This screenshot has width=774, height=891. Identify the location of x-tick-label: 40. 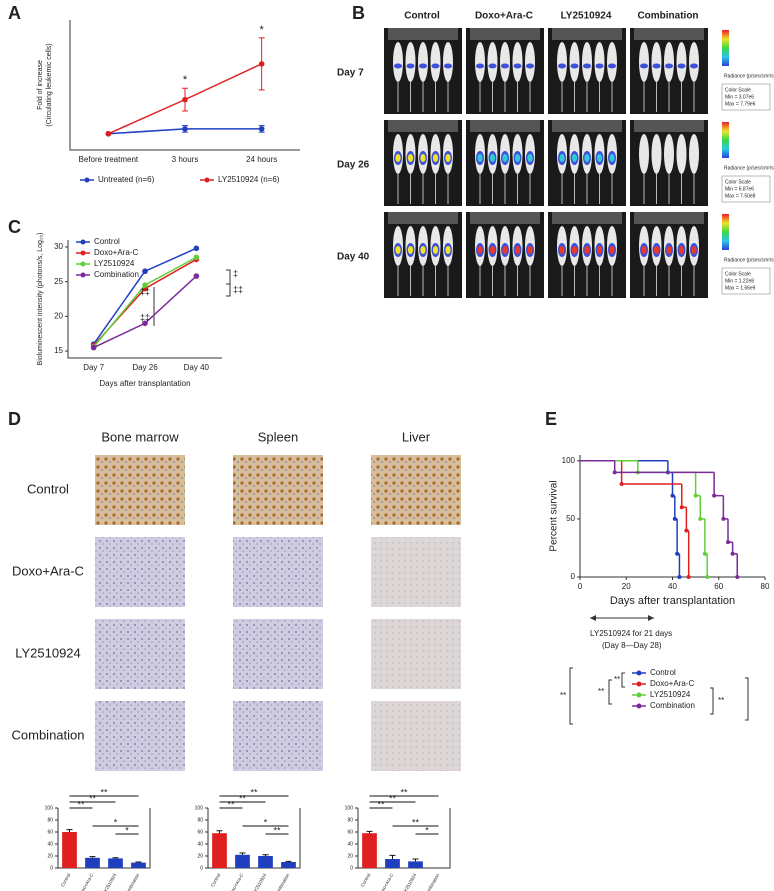
(672, 586).